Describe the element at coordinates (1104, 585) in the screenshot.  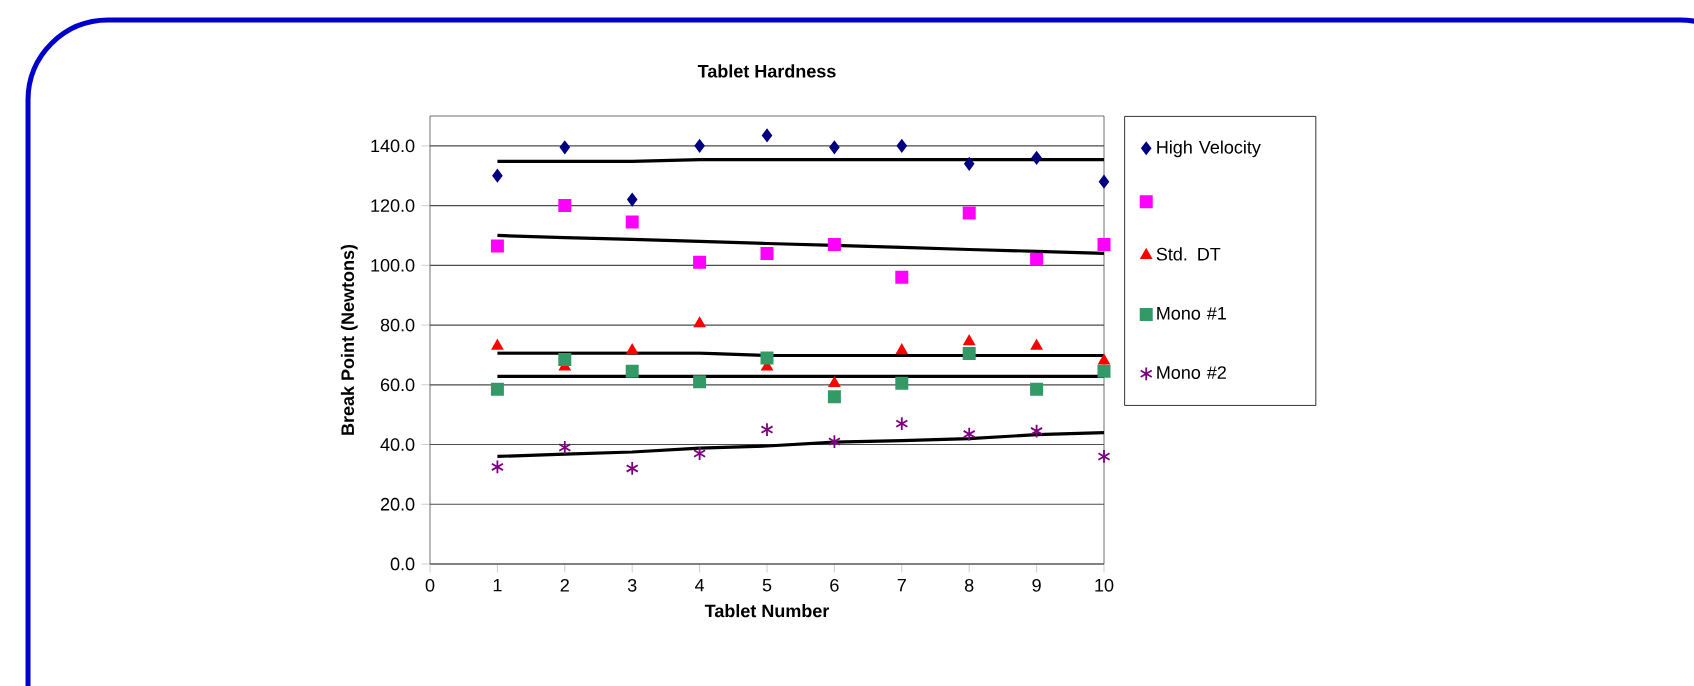
I see `x-tick-label: 10` at that location.